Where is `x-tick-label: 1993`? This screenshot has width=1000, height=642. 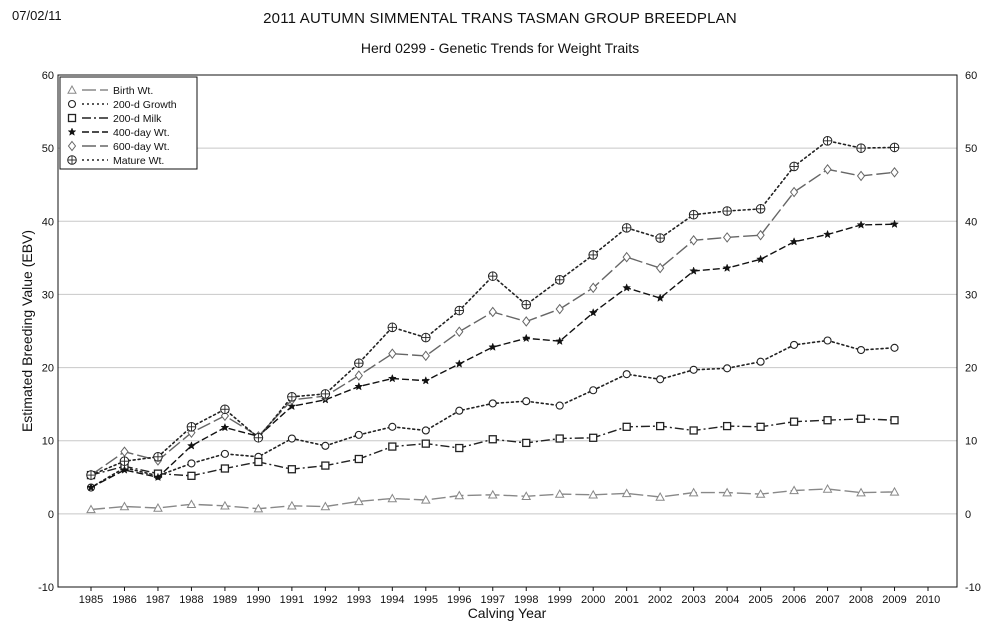 x-tick-label: 1993 is located at coordinates (359, 600).